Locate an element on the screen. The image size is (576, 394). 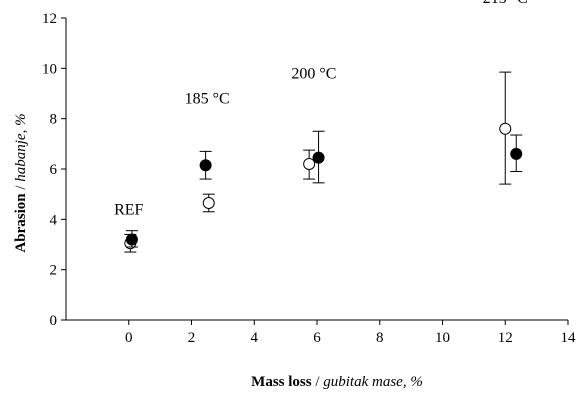
x-tick-label: 12 is located at coordinates (505, 338).